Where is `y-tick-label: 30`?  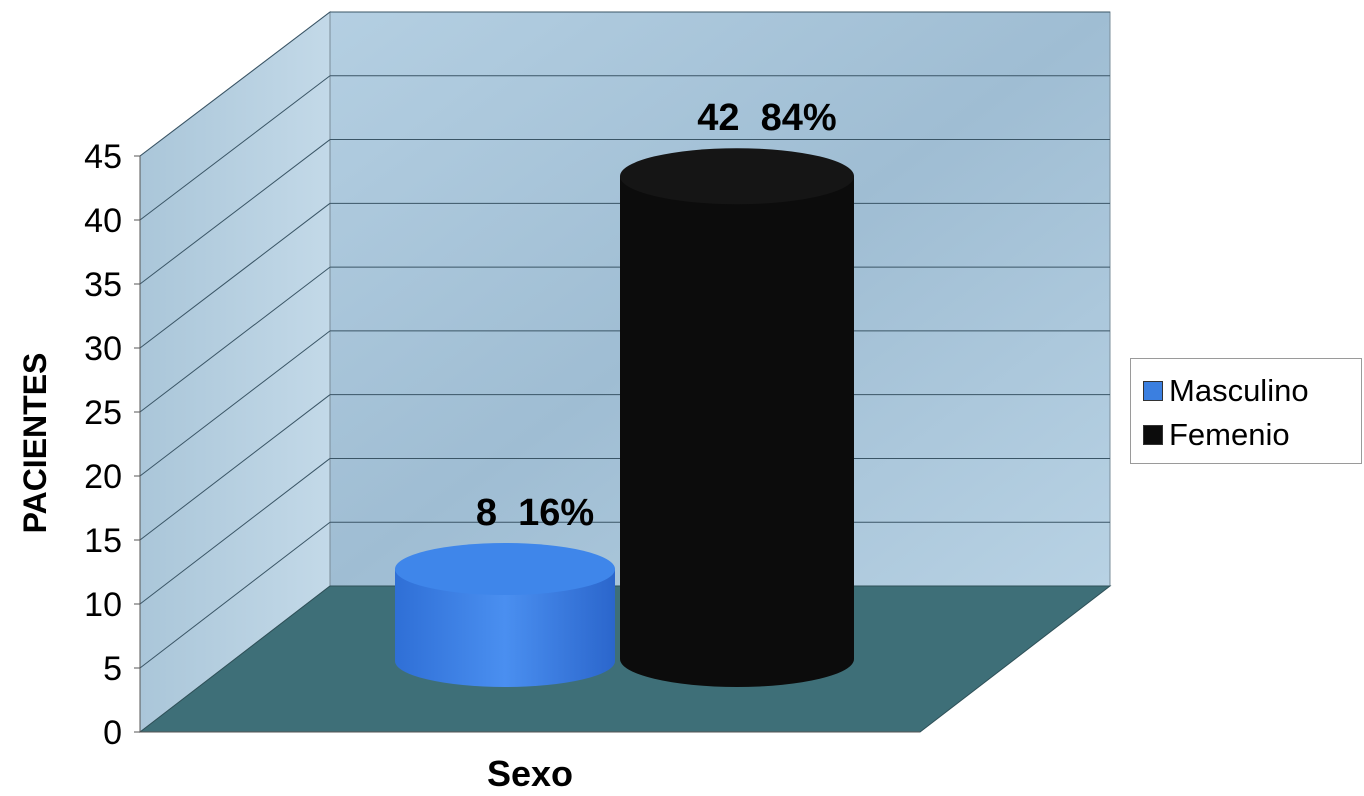
y-tick-label: 30 is located at coordinates (103, 349).